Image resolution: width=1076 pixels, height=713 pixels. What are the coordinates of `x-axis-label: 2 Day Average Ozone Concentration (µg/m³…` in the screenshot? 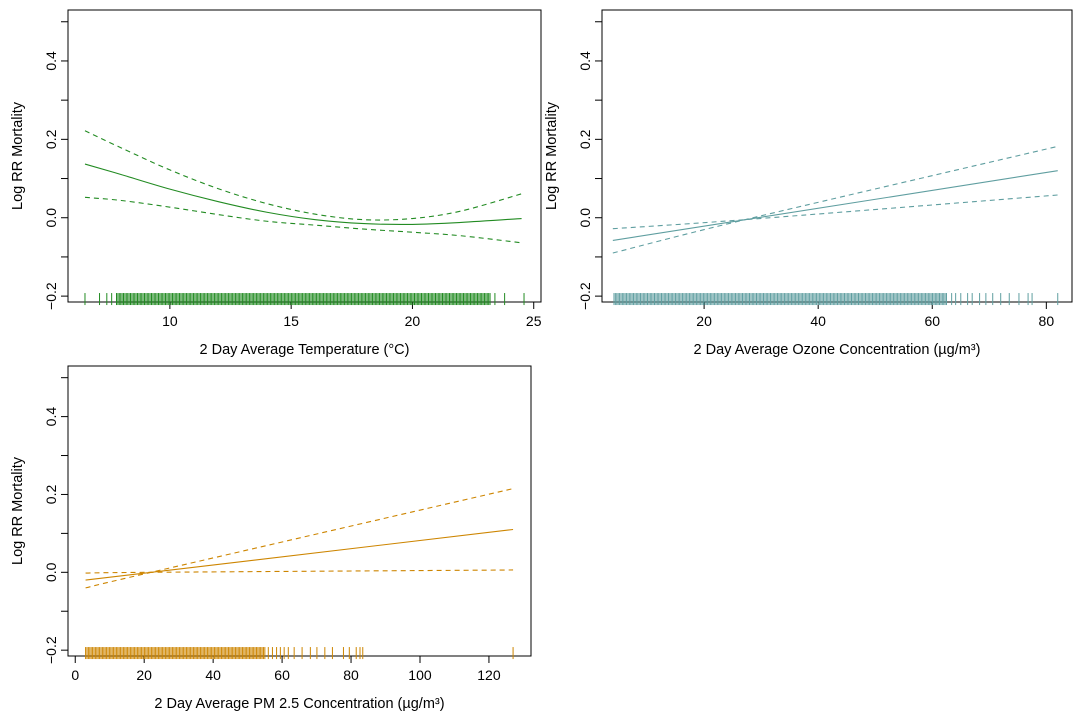 It's located at (837, 350).